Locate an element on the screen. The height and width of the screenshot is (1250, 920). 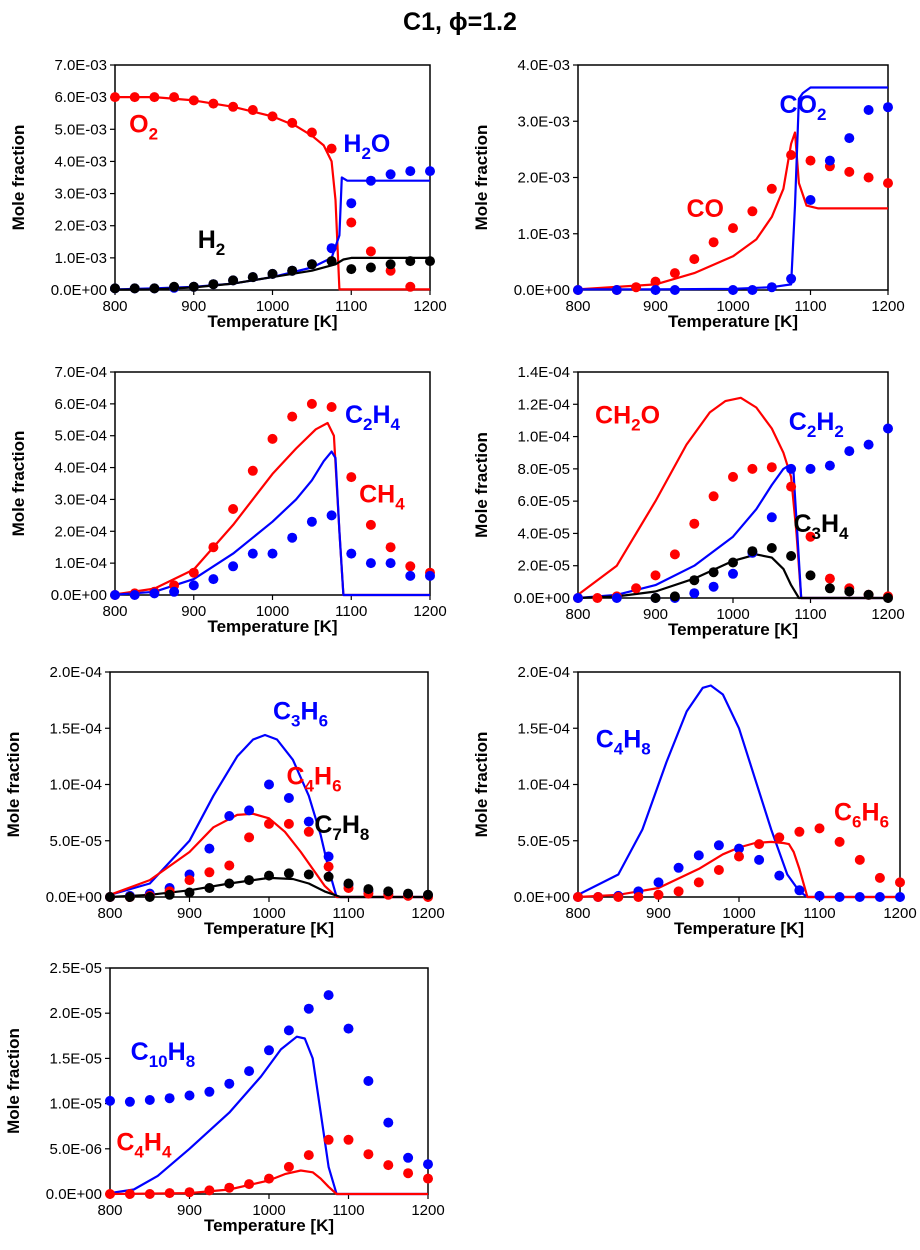
species-text: CO is located at coordinates (706, 209).